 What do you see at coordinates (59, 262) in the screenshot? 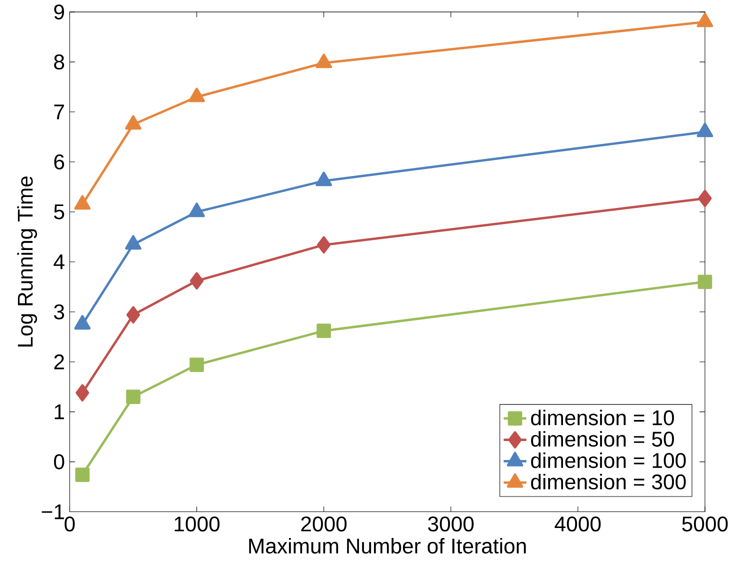
I see `y-tick-label: 4` at bounding box center [59, 262].